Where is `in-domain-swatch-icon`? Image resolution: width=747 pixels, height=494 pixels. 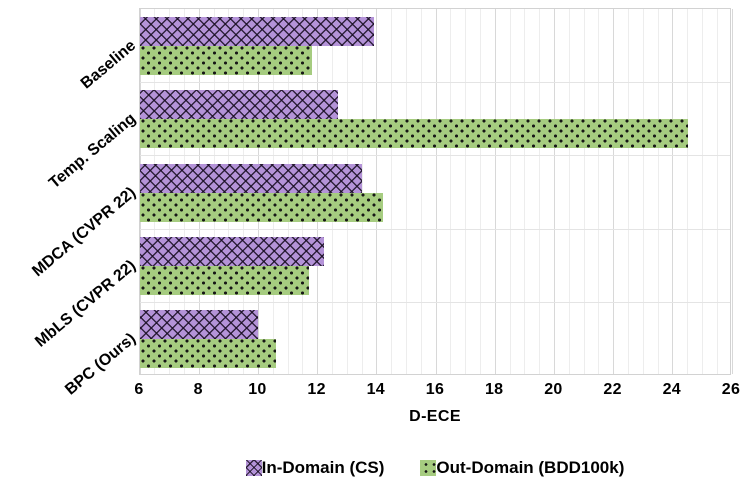 in-domain-swatch-icon is located at coordinates (253, 468).